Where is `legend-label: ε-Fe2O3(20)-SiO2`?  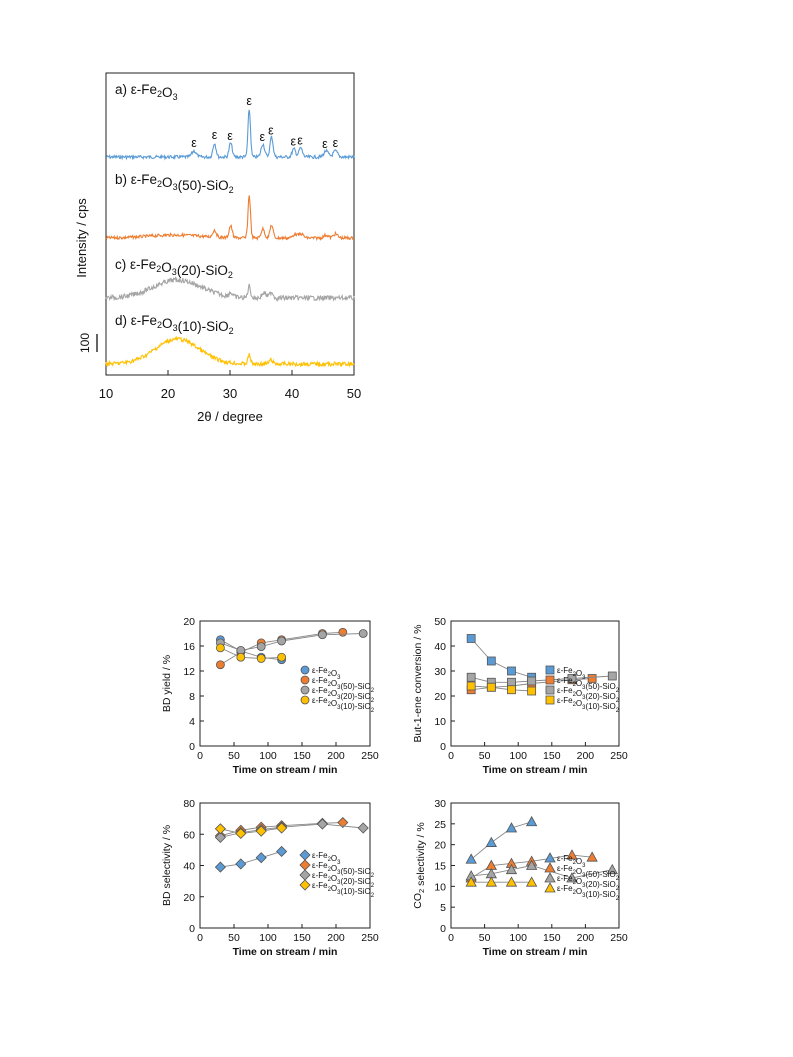 legend-label: ε-Fe2O3(20)-SiO2 is located at coordinates (588, 883).